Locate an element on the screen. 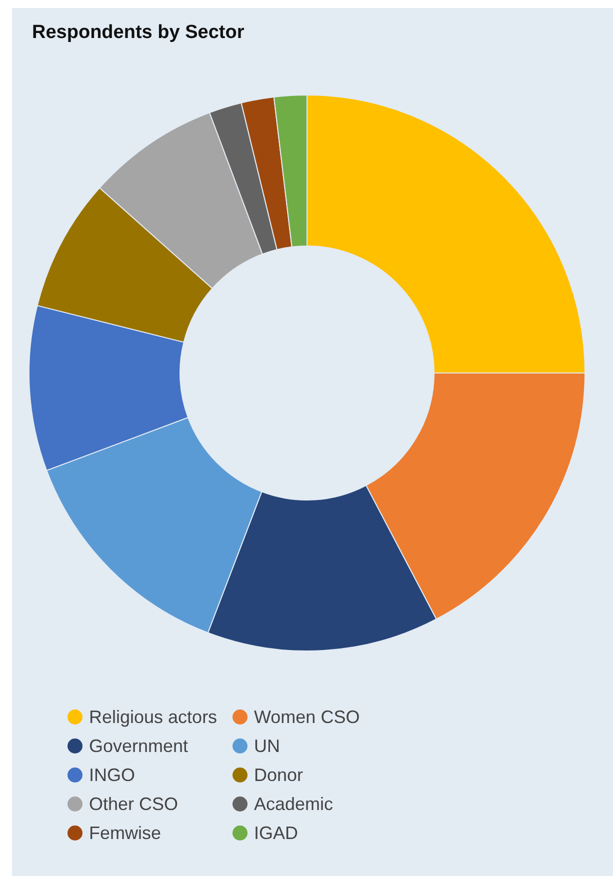  legend-label: Other CSO is located at coordinates (133, 804).